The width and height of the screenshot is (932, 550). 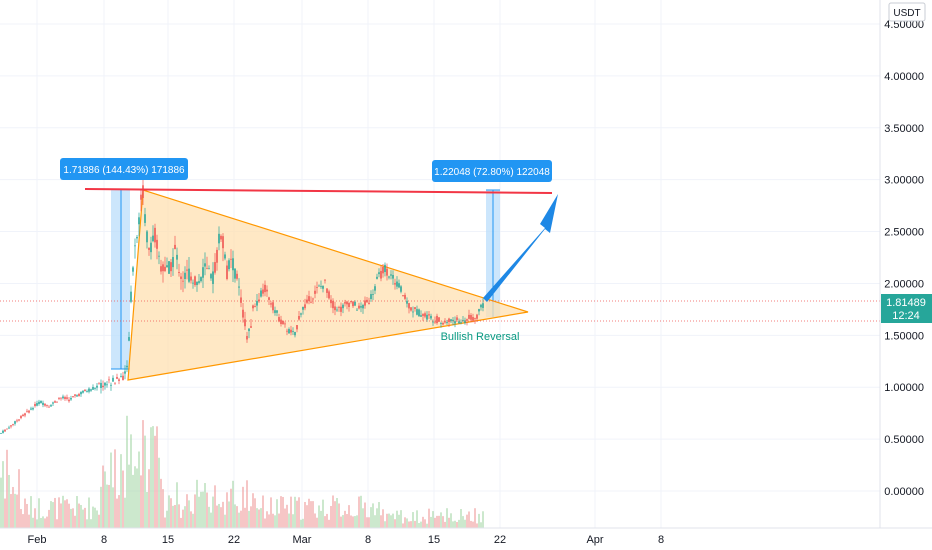 What do you see at coordinates (124, 169) in the screenshot?
I see `measure-label-1: 1.71886 (144.43%) 171886` at bounding box center [124, 169].